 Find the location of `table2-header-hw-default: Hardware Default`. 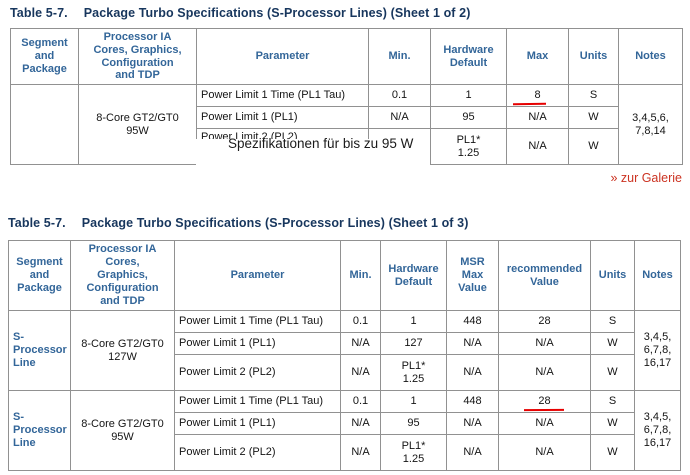

table2-header-hw-default: Hardware Default is located at coordinates (413, 275).